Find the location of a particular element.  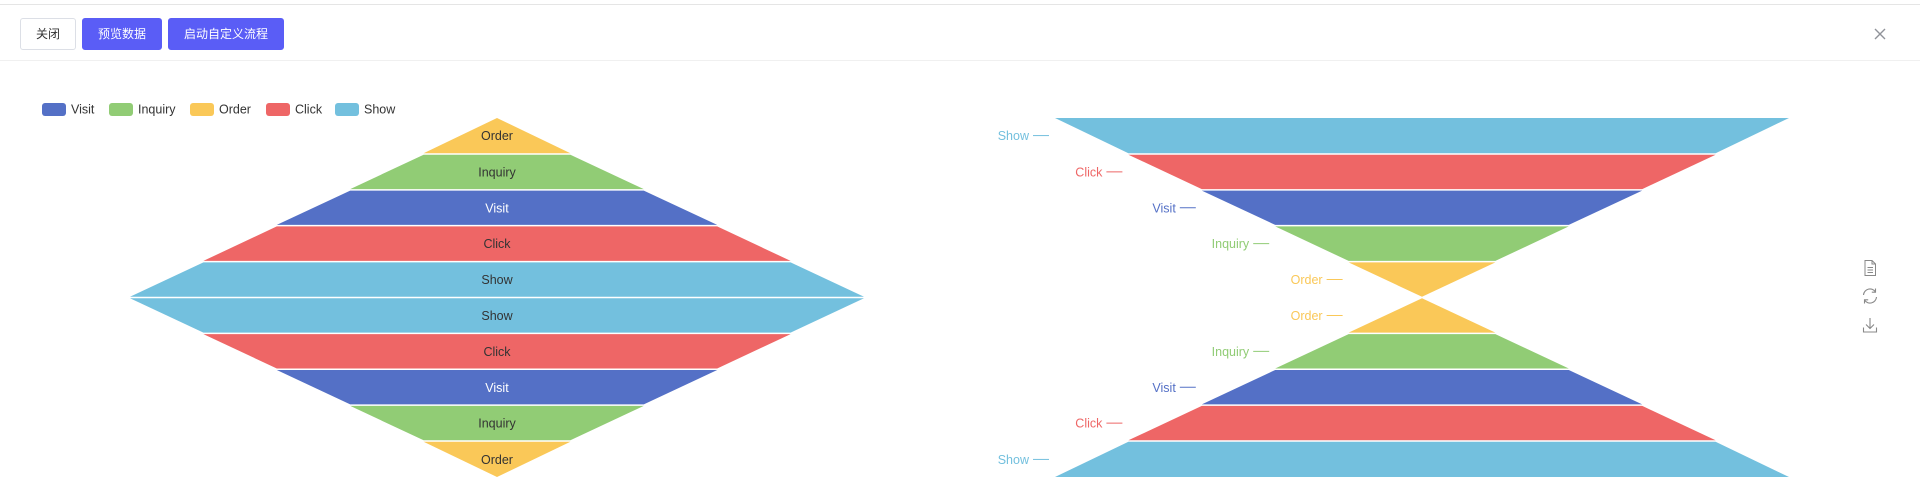

data-view-icon is located at coordinates (1870, 268).